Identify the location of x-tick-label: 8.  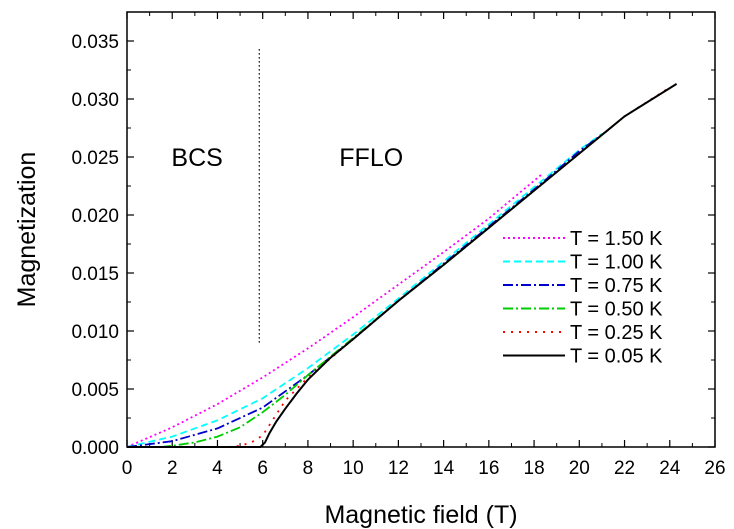
(308, 468).